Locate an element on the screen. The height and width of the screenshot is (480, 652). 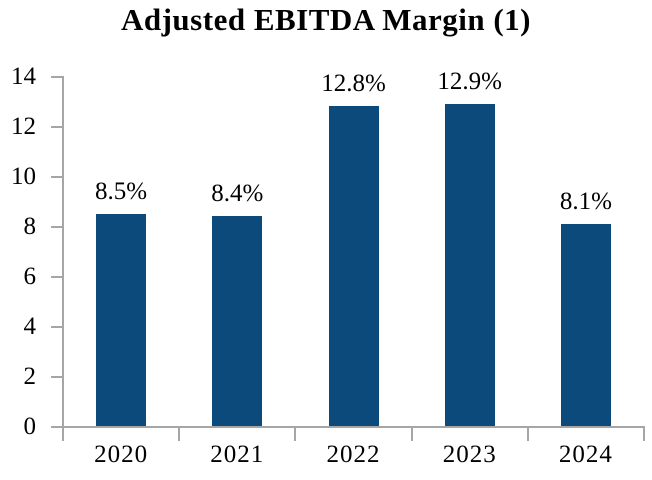
x-tick-label-2020: 2020 is located at coordinates (121, 454).